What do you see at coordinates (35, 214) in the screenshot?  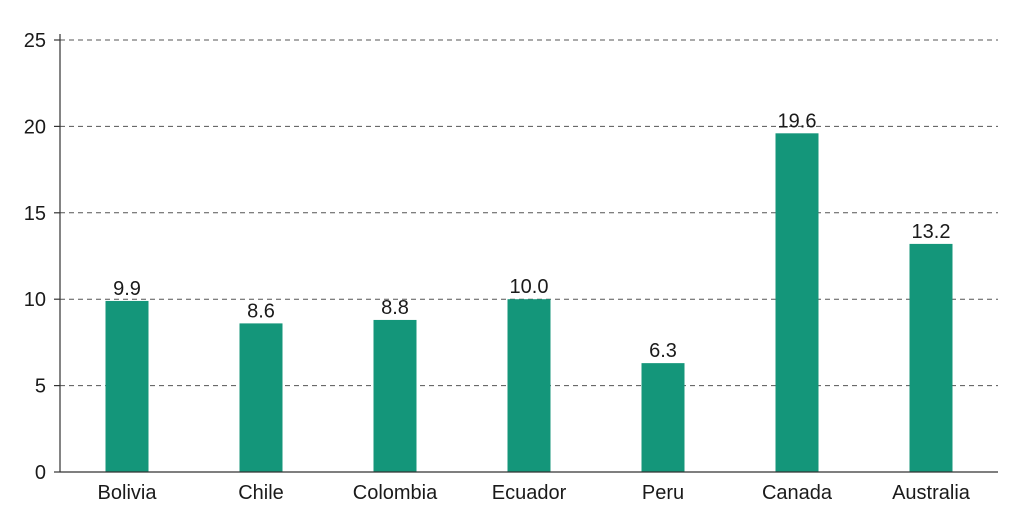 I see `y-tick-label: 15` at bounding box center [35, 214].